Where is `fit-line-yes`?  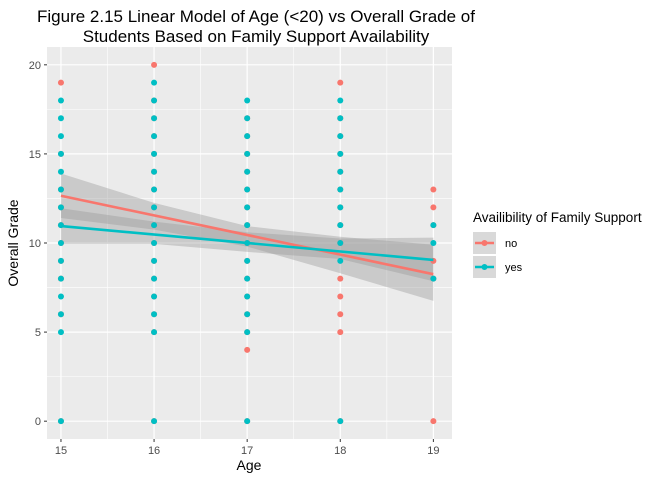
fit-line-yes is located at coordinates (247, 243).